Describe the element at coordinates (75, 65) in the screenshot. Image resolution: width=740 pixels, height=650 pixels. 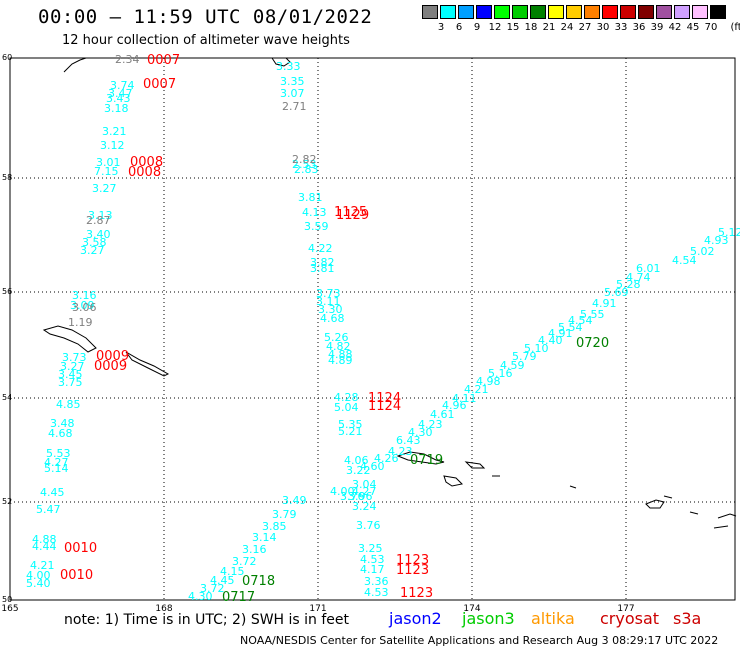
I see `coast-kamchatka` at that location.